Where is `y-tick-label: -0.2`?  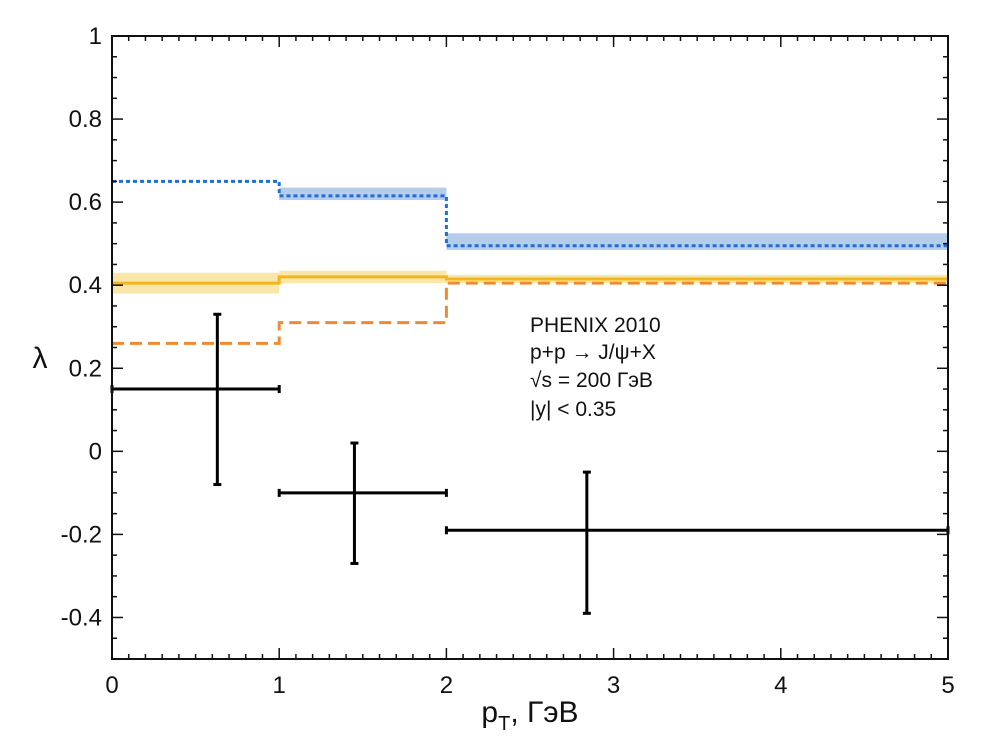 y-tick-label: -0.2 is located at coordinates (81, 534).